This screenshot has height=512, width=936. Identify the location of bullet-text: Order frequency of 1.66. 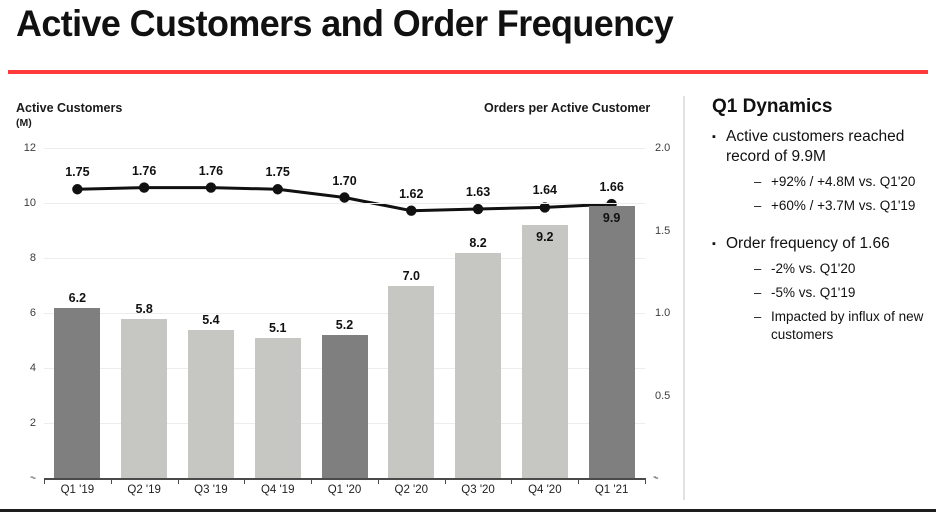
(808, 243).